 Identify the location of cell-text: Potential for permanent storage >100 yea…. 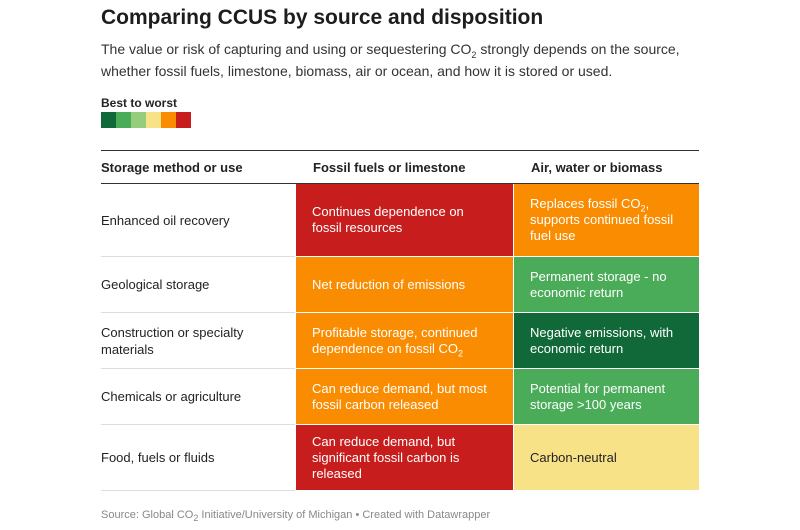
(598, 396).